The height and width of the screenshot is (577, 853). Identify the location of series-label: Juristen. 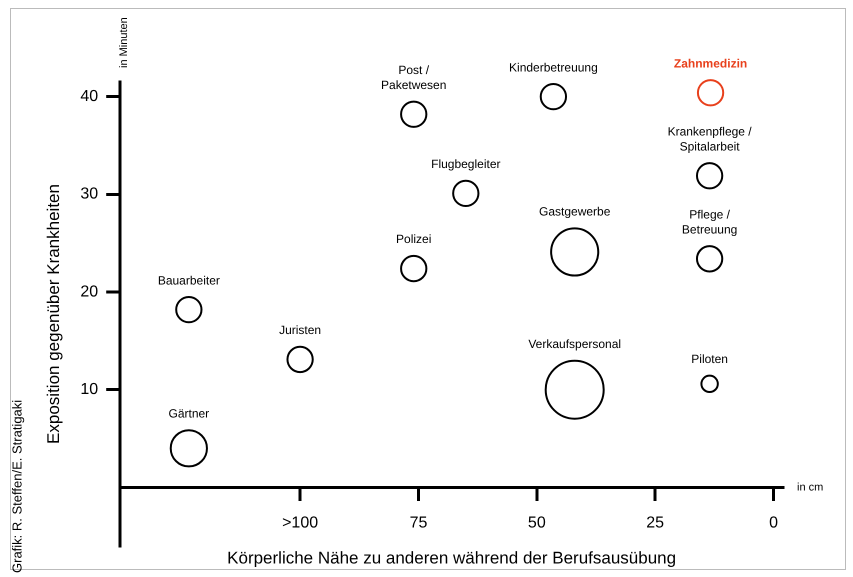
(300, 330).